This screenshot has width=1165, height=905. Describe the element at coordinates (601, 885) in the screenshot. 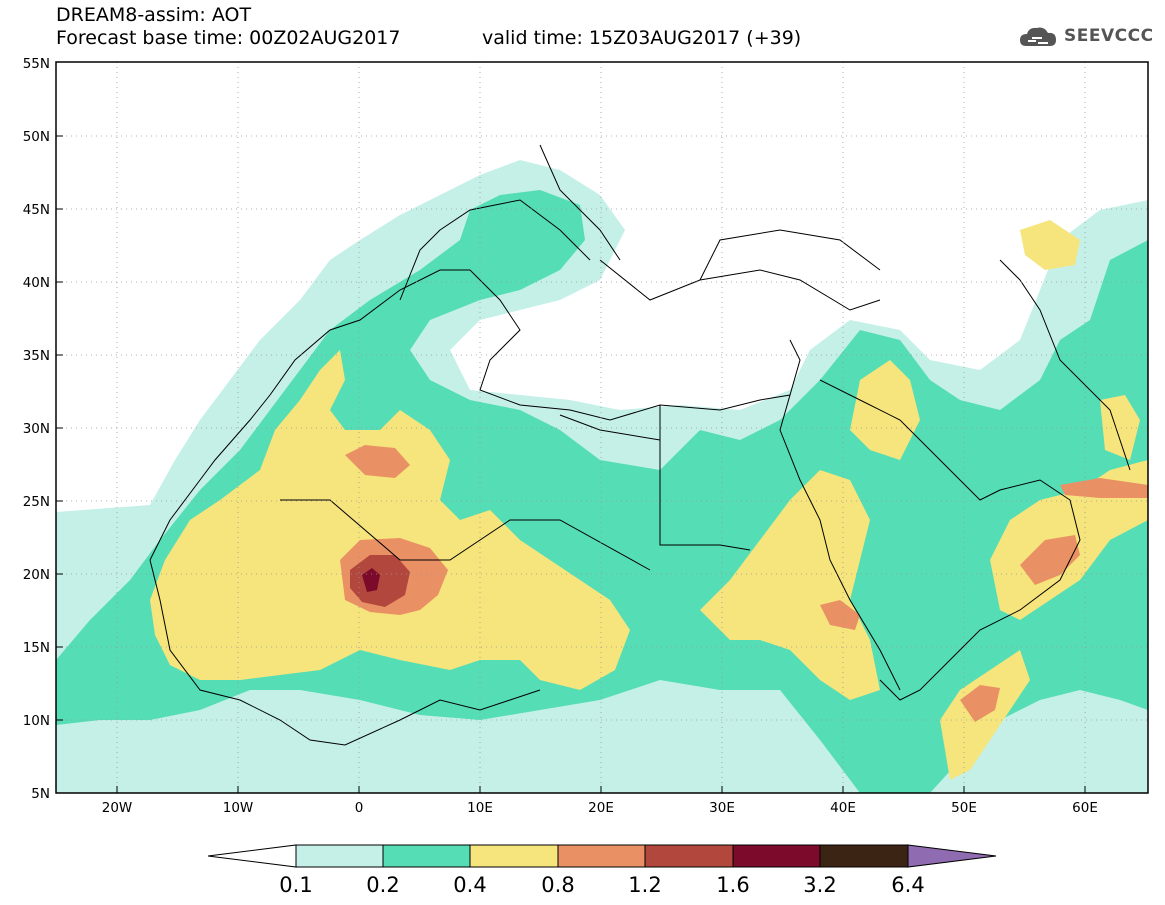

I see `colorbar-labels: 0.1 0.2 0.4 0.8 1.2 1.6 3.2 6.4` at that location.